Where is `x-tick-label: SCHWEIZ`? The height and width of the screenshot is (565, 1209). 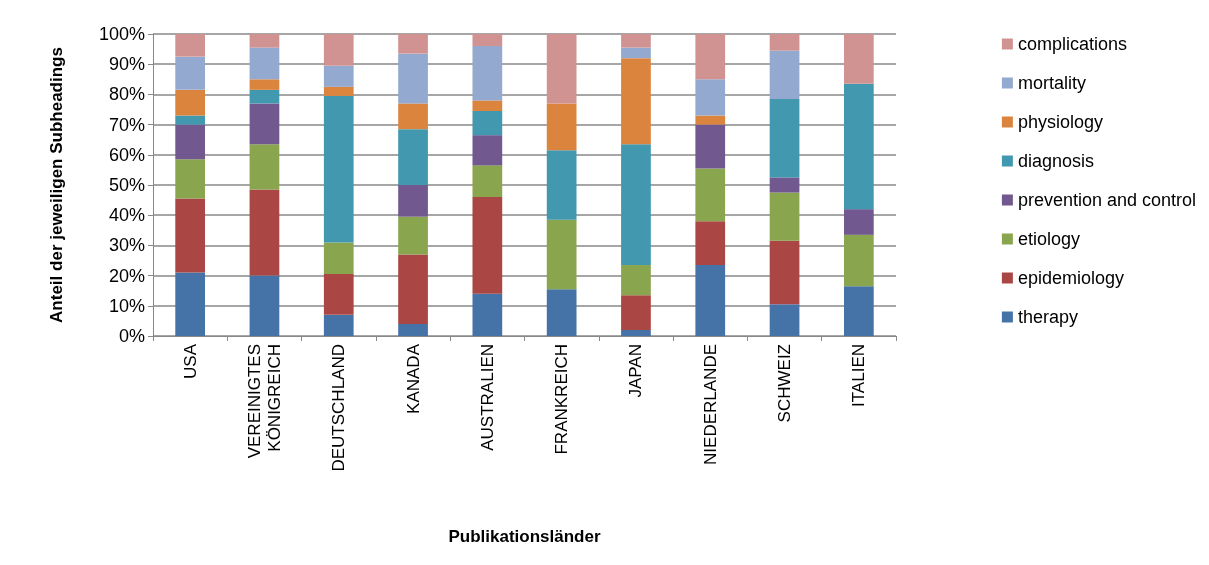 x-tick-label: SCHWEIZ is located at coordinates (785, 383).